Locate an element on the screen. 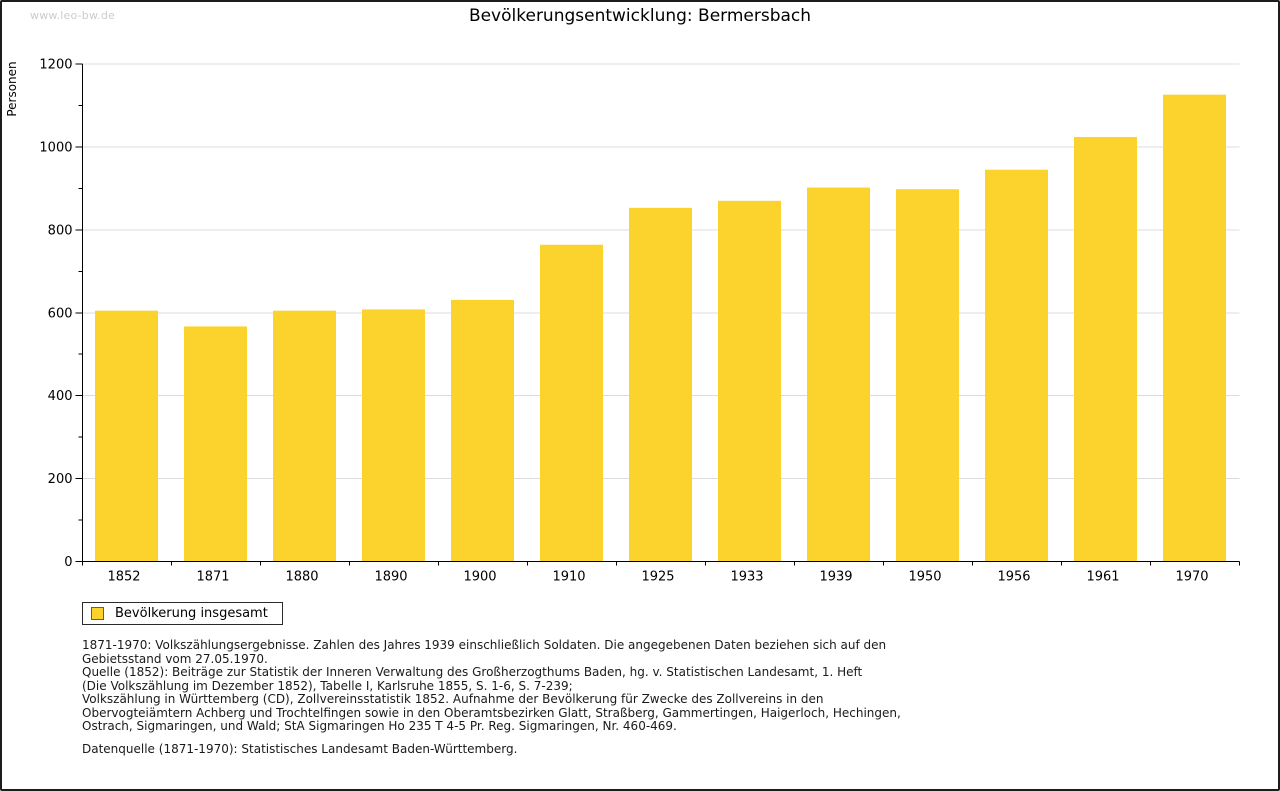  site-watermark: www.leo-bw.de is located at coordinates (73, 15).